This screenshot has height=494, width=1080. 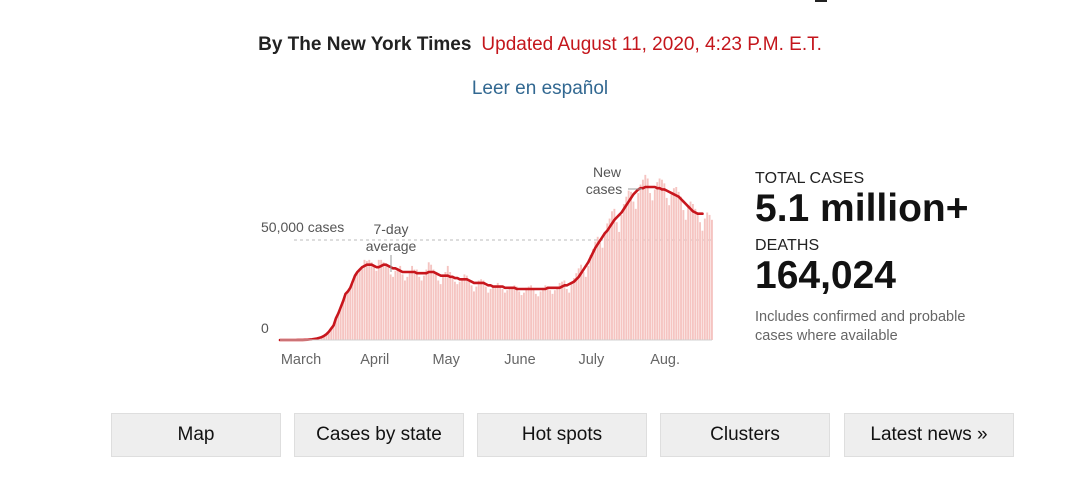 What do you see at coordinates (540, 88) in the screenshot?
I see `spanish-link: Leer en español` at bounding box center [540, 88].